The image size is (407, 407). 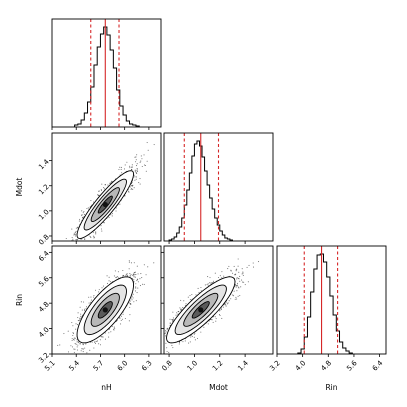 What do you see at coordinates (106, 73) in the screenshot?
I see `panel-frame` at bounding box center [106, 73].